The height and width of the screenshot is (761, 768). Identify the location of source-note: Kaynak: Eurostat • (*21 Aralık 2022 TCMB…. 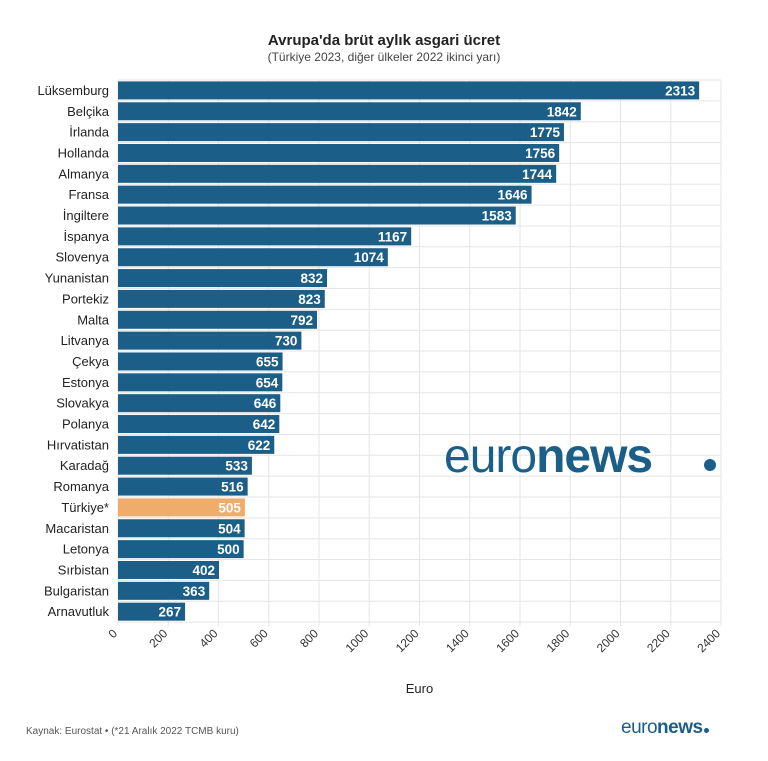
(132, 731).